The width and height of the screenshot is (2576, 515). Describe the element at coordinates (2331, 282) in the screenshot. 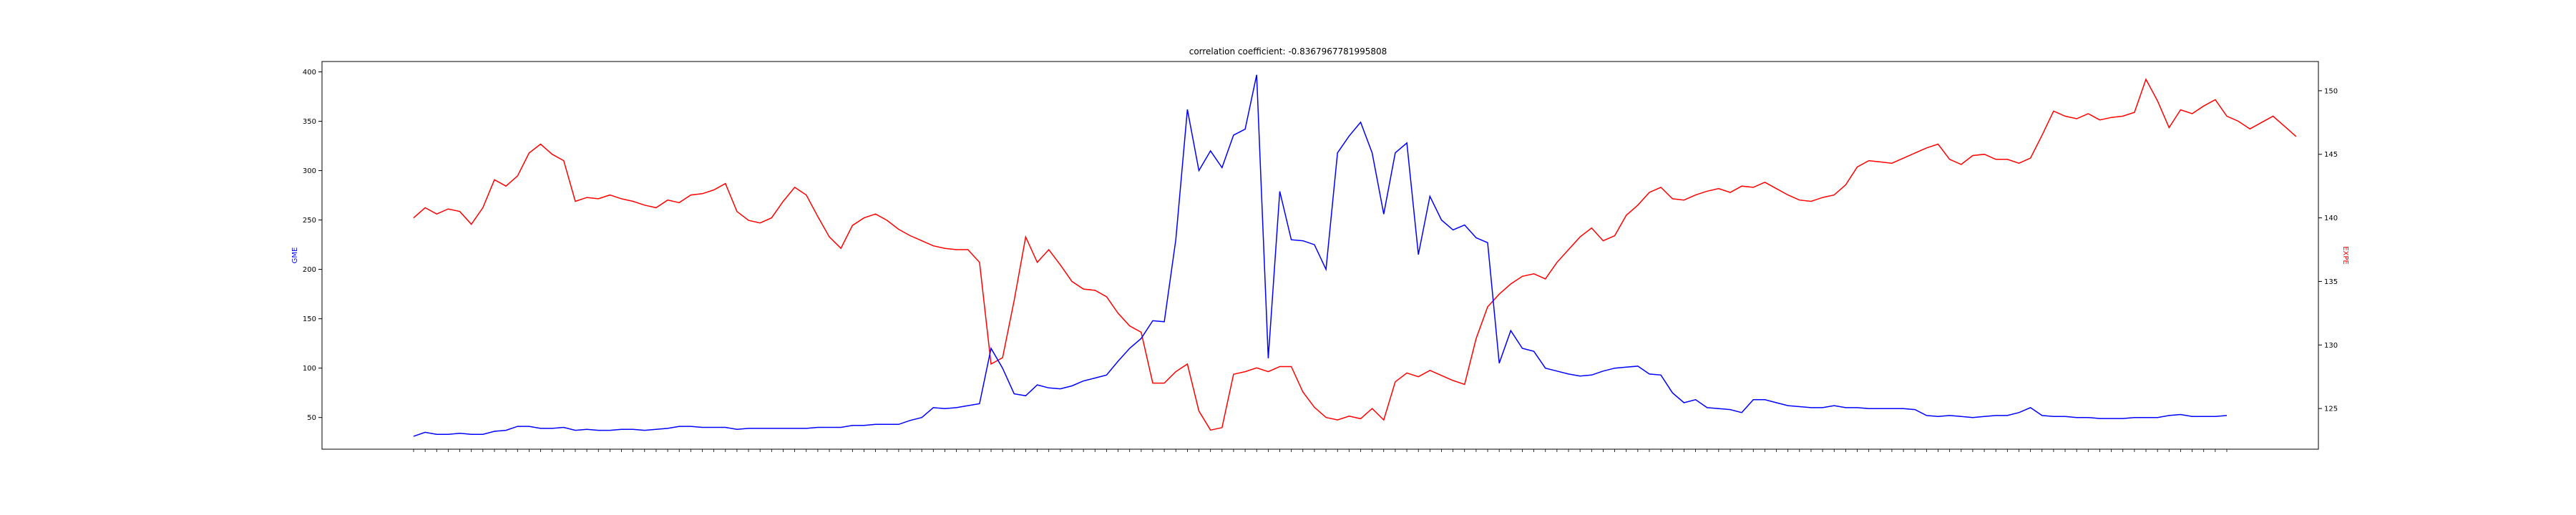

I see `right-y-tick-label: 135` at that location.